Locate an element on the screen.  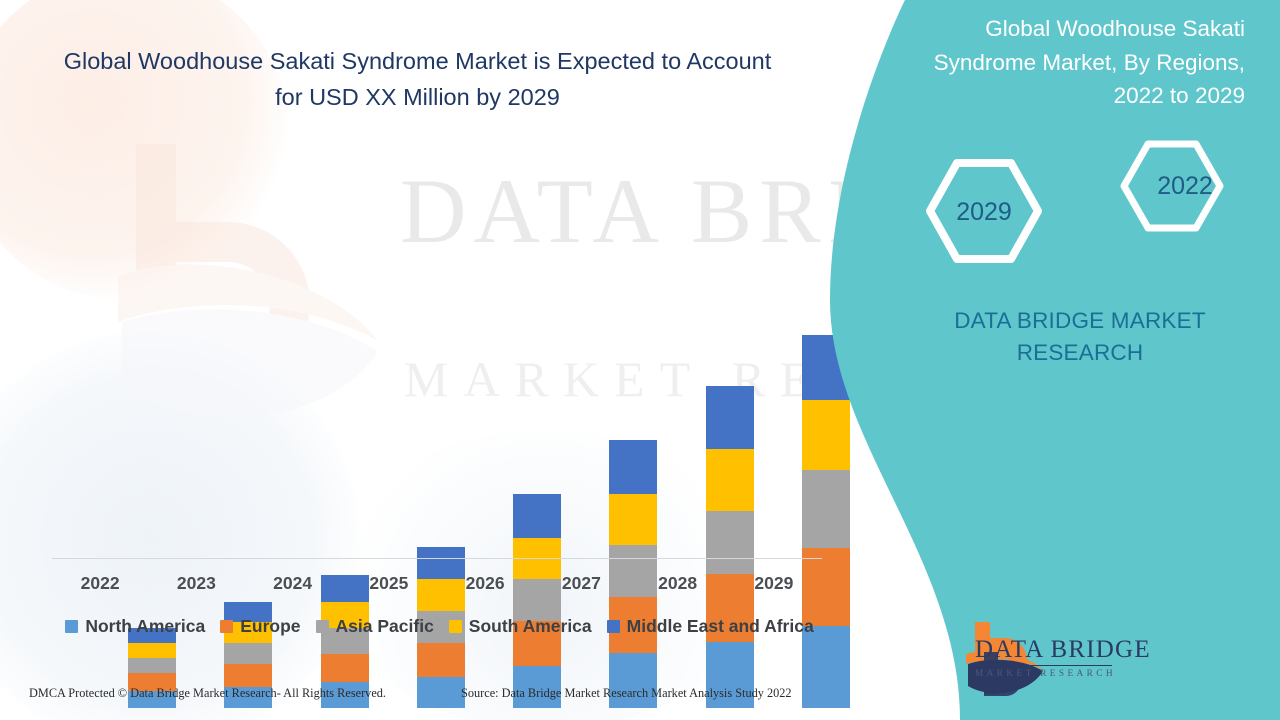
x-axis-label: 2028 is located at coordinates (678, 583).